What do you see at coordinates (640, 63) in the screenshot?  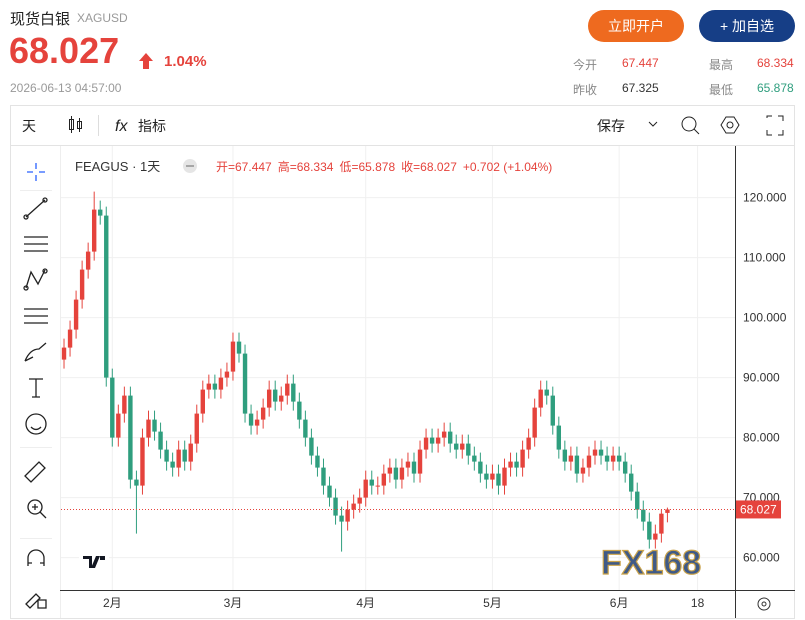 I see `stat-value: 67.447` at bounding box center [640, 63].